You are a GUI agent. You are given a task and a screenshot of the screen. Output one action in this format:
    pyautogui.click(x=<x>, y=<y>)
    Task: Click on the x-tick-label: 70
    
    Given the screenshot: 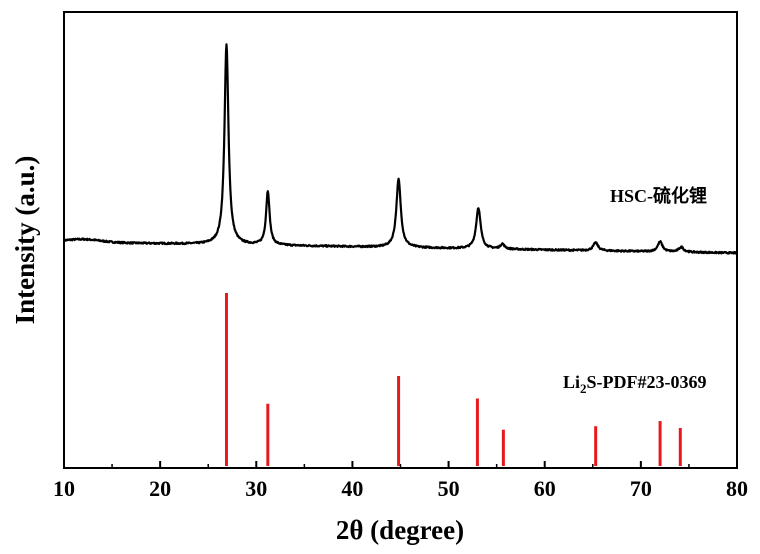 What is the action you would take?
    pyautogui.click(x=641, y=488)
    